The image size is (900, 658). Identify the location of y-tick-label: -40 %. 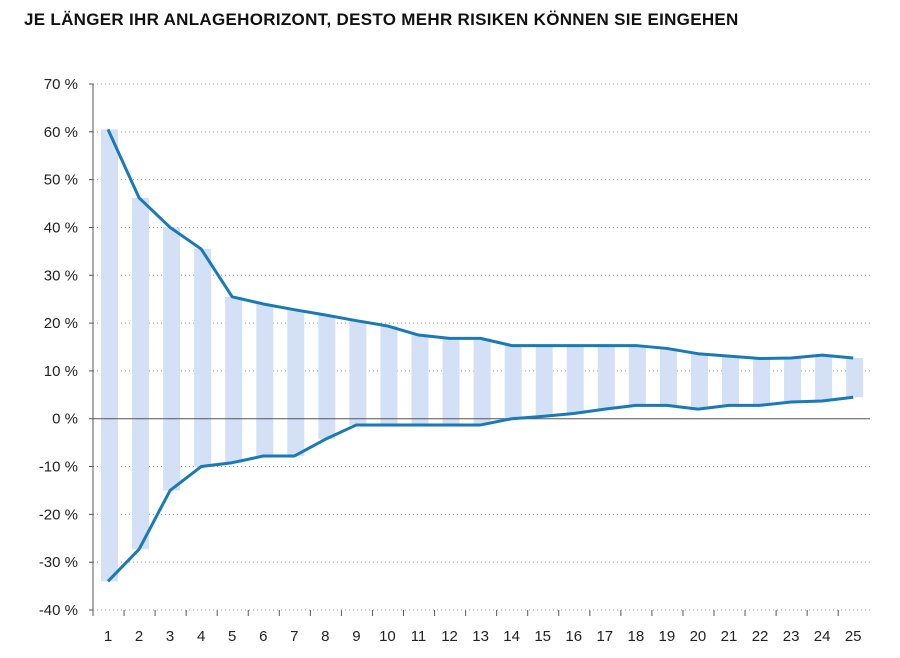
(58, 610).